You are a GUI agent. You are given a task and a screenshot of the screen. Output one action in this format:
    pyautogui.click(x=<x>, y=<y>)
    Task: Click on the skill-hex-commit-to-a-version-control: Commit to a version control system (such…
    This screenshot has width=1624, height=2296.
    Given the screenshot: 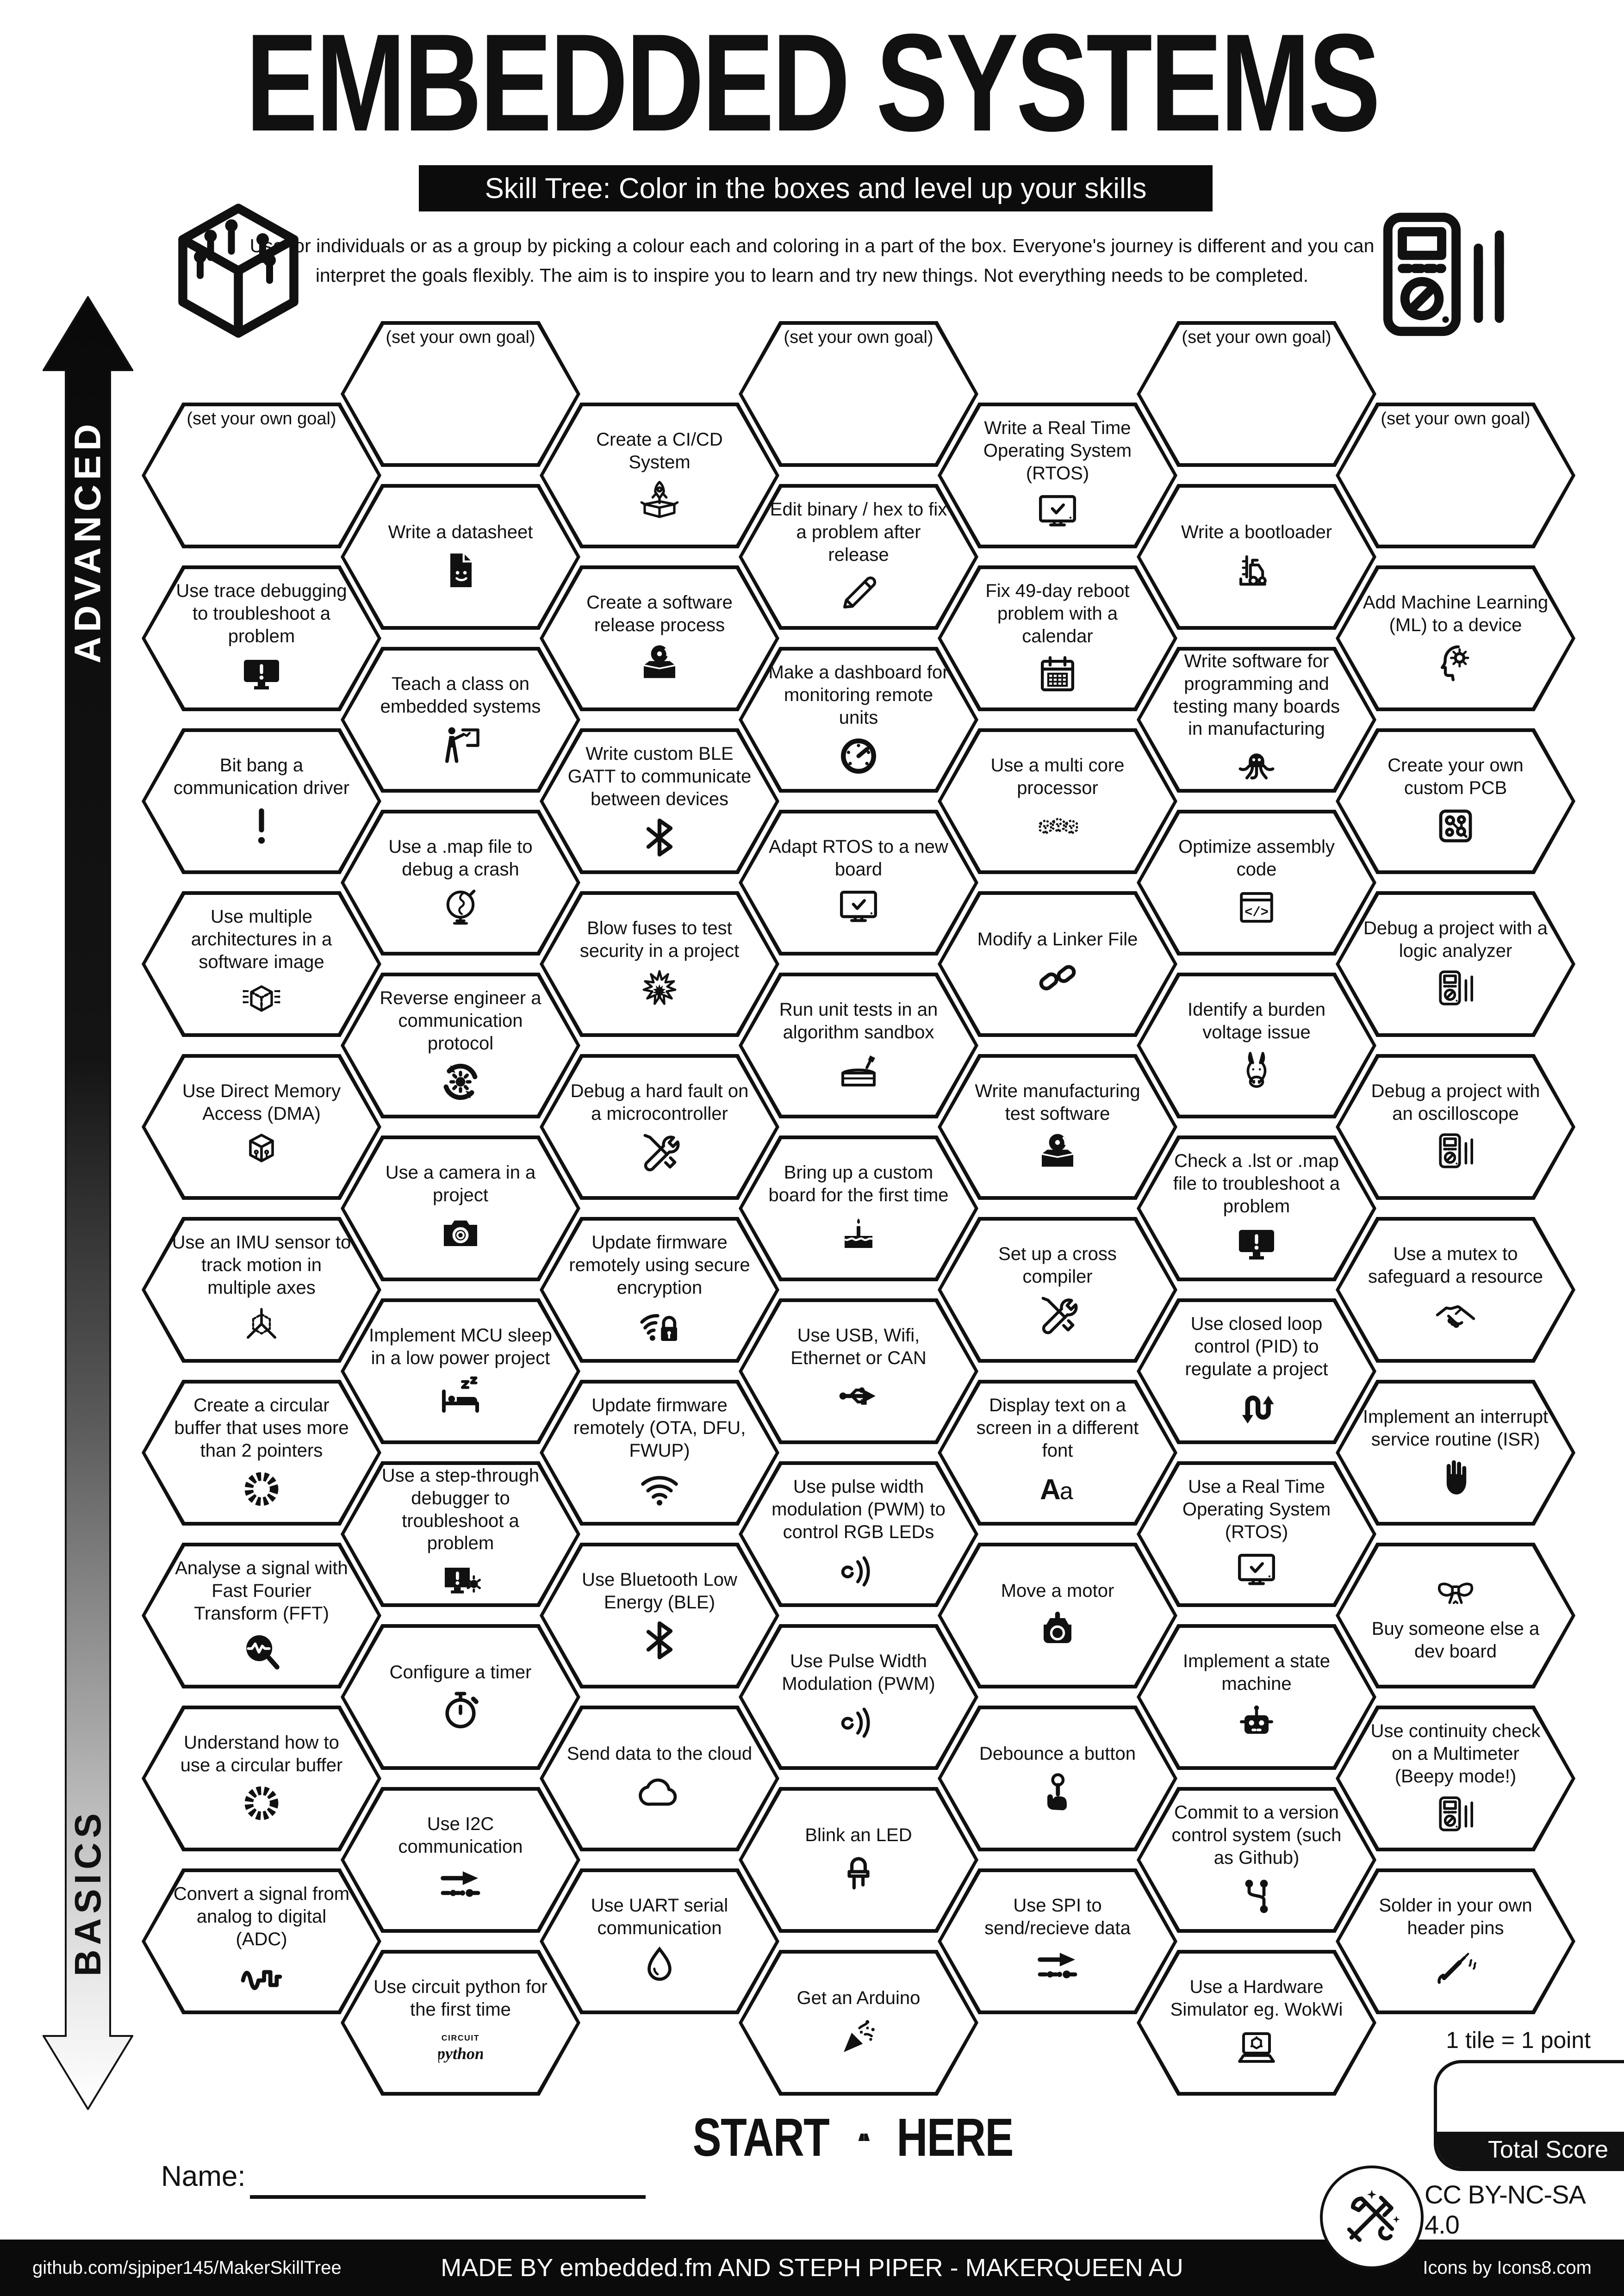 What is the action you would take?
    pyautogui.click(x=1256, y=1860)
    